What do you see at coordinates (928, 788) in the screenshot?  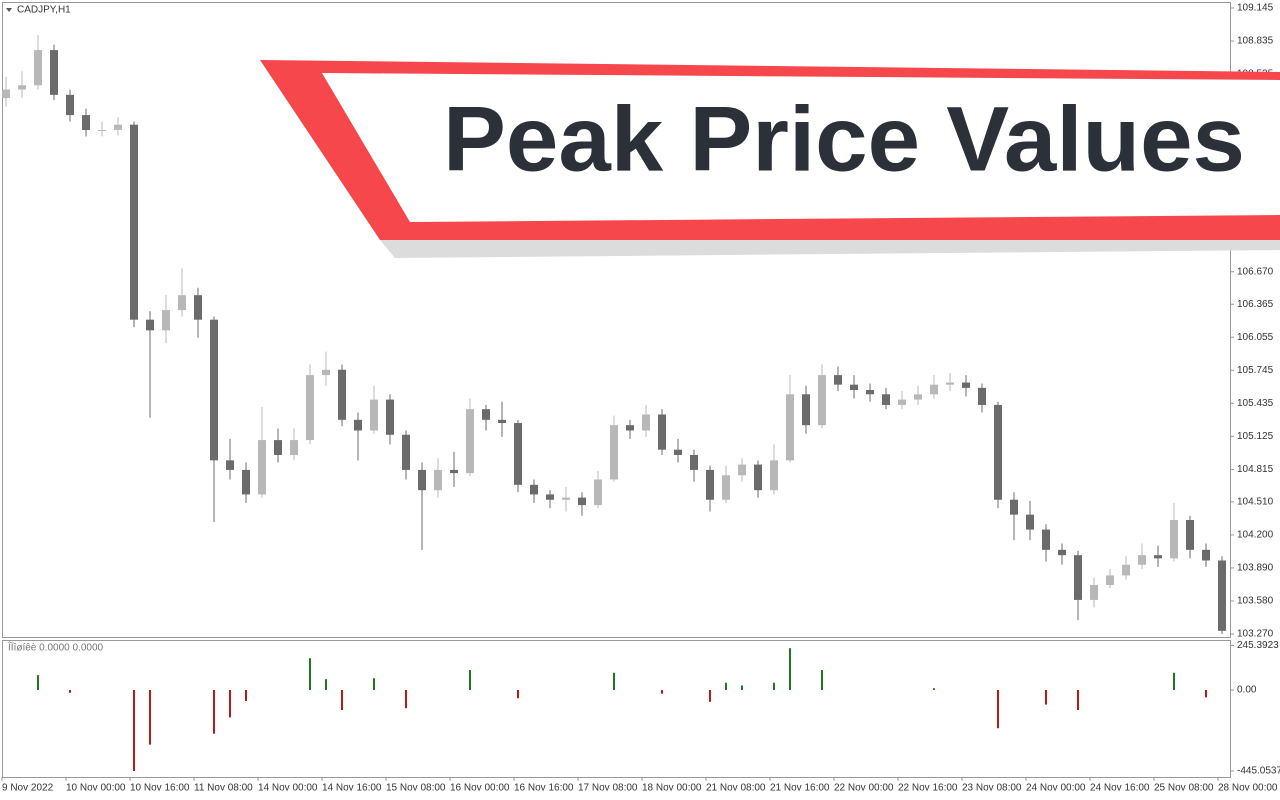 I see `x-tick-label: 22 Nov 16:00` at bounding box center [928, 788].